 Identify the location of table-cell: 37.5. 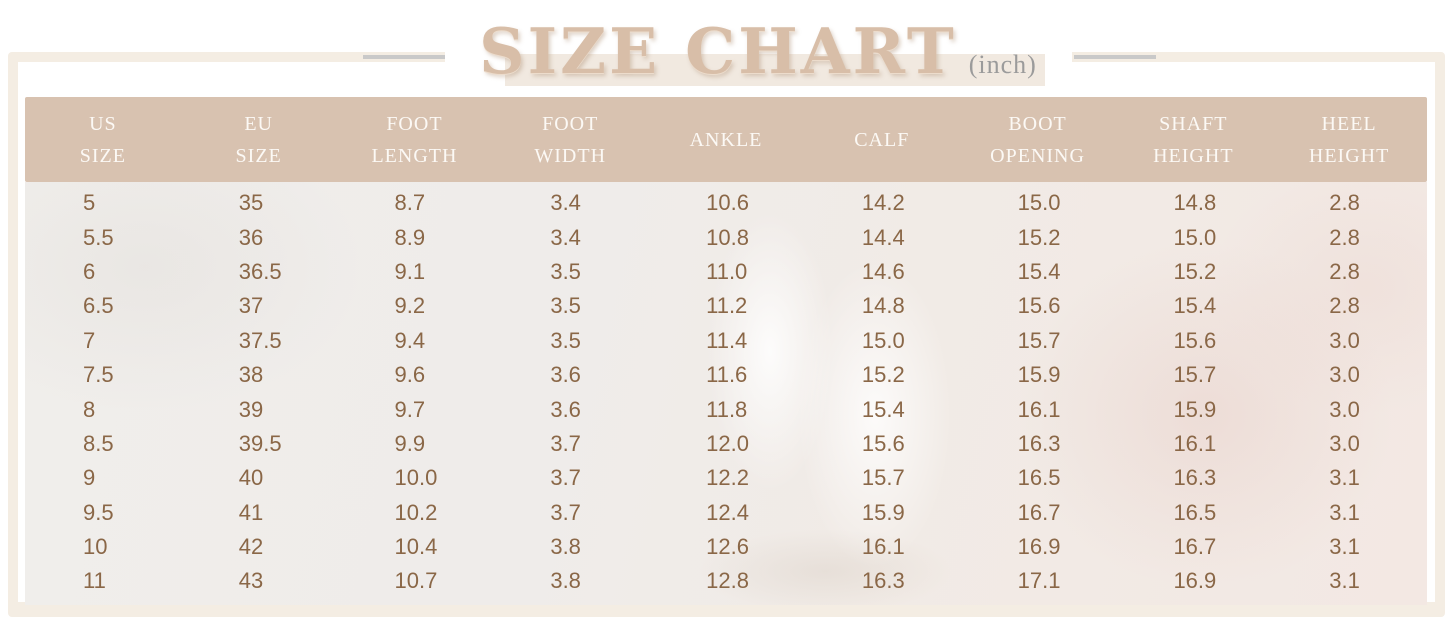
(260, 340).